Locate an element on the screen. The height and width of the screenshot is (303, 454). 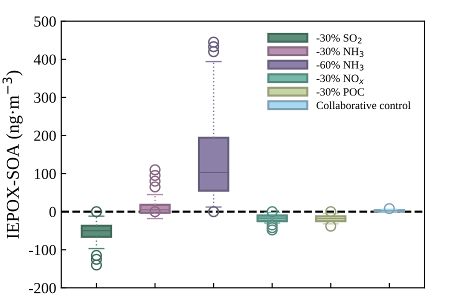
y-tick-label: 200 is located at coordinates (45, 135).